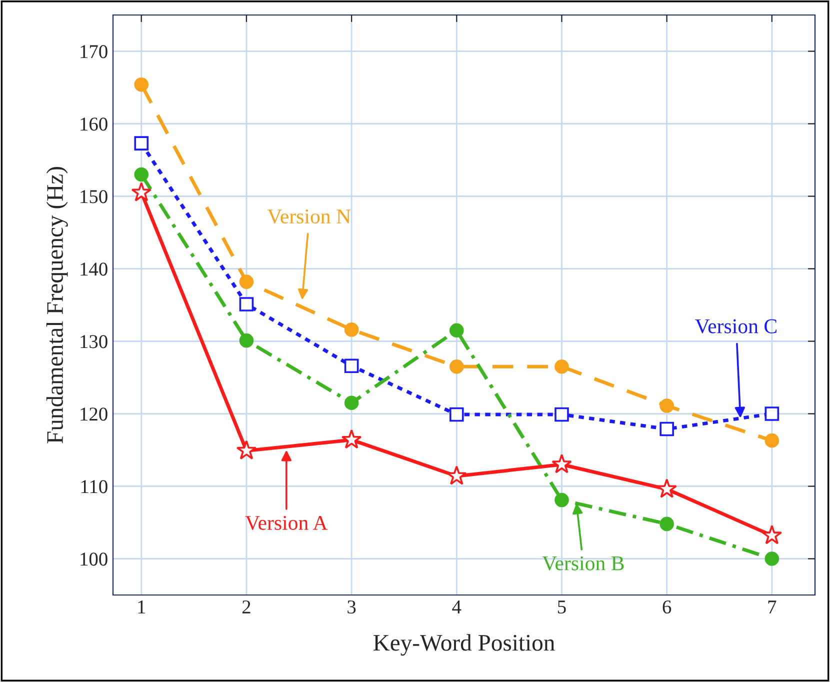 This screenshot has width=830, height=682. Describe the element at coordinates (286, 523) in the screenshot. I see `annotation: Version A` at that location.